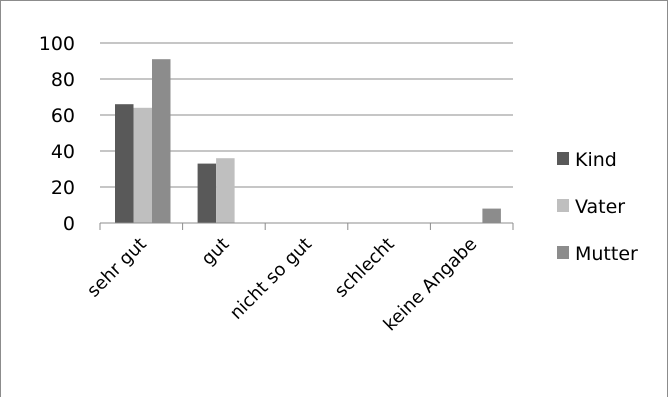 Image resolution: width=670 pixels, height=397 pixels. What do you see at coordinates (563, 252) in the screenshot?
I see `legend-swatch-mutter` at bounding box center [563, 252].